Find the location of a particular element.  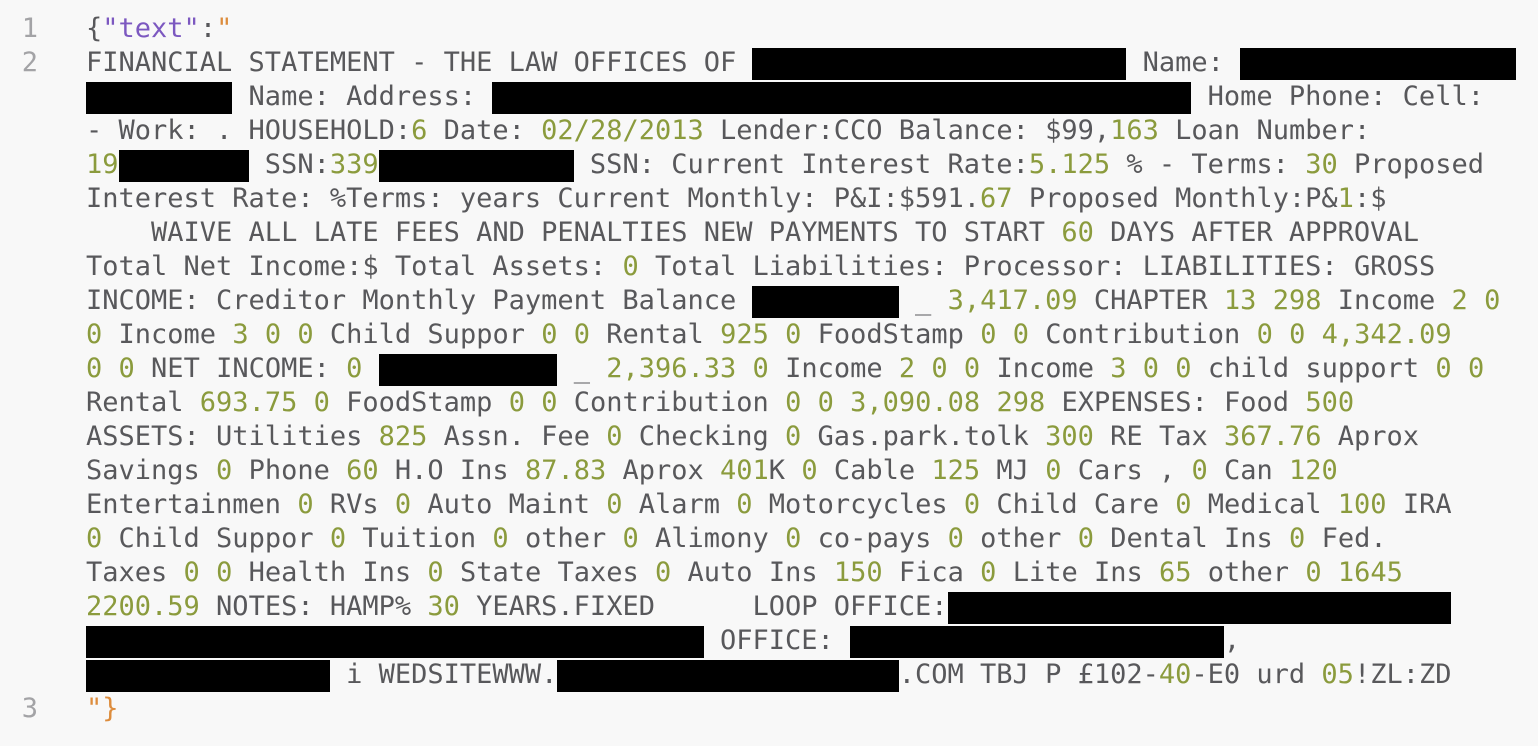

code-text: 500 is located at coordinates (1330, 402).